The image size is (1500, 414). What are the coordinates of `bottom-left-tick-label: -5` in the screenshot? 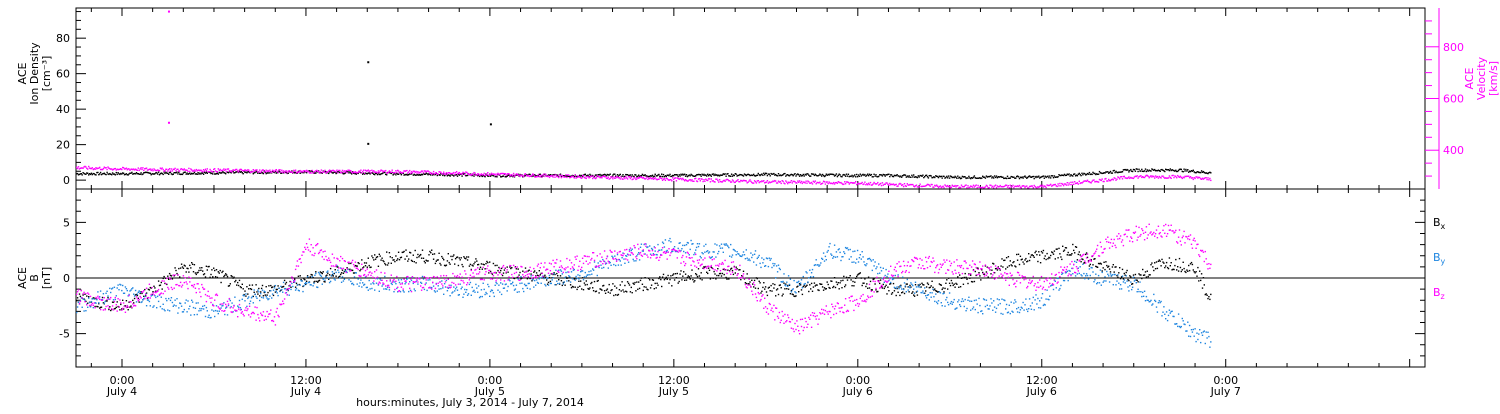 It's located at (64, 334).